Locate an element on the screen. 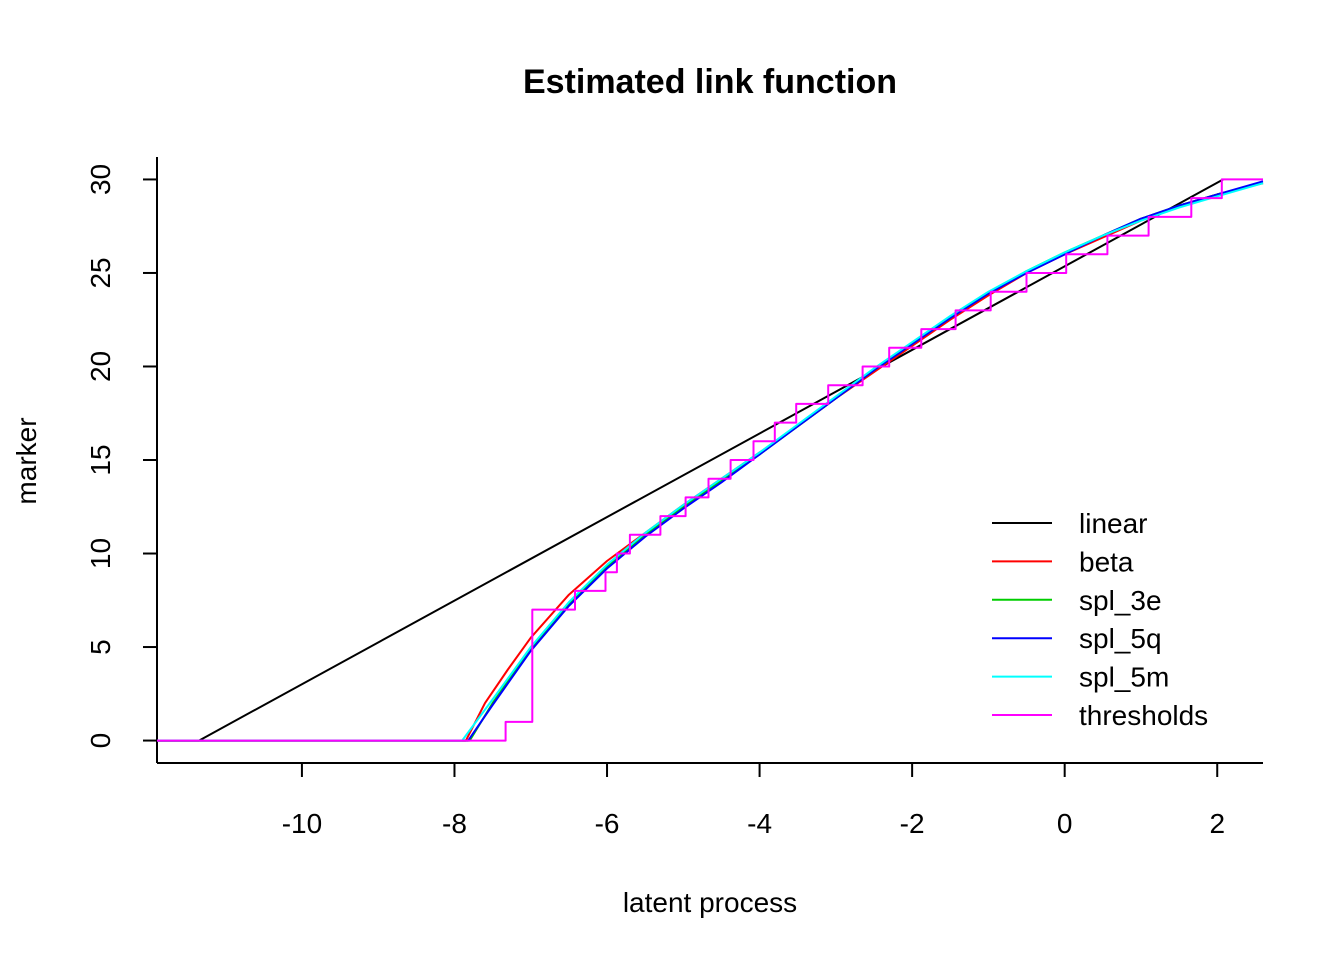  y-tick-label: 30 is located at coordinates (100, 179).